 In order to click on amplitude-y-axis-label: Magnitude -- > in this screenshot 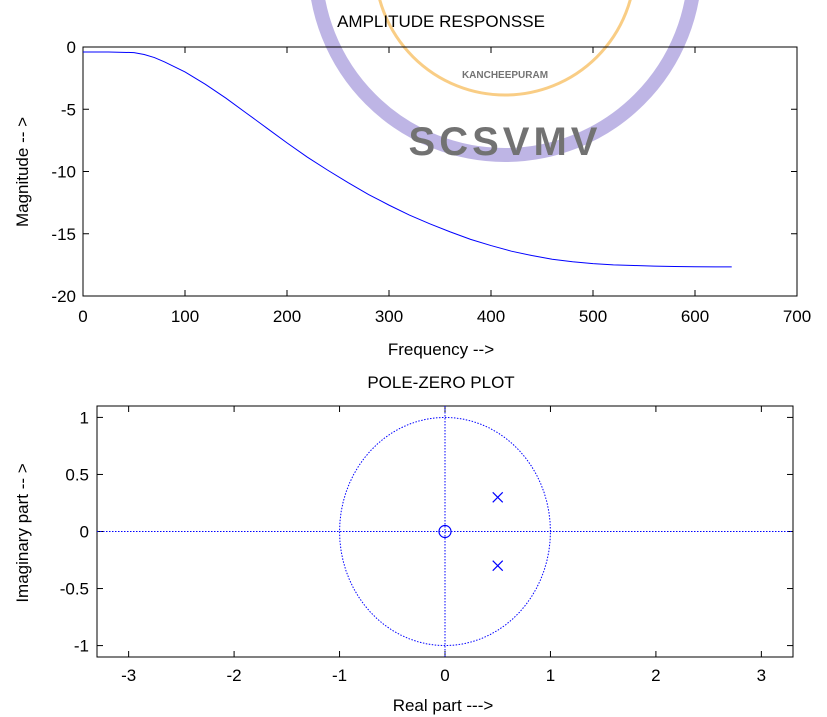, I will do `click(22, 172)`.